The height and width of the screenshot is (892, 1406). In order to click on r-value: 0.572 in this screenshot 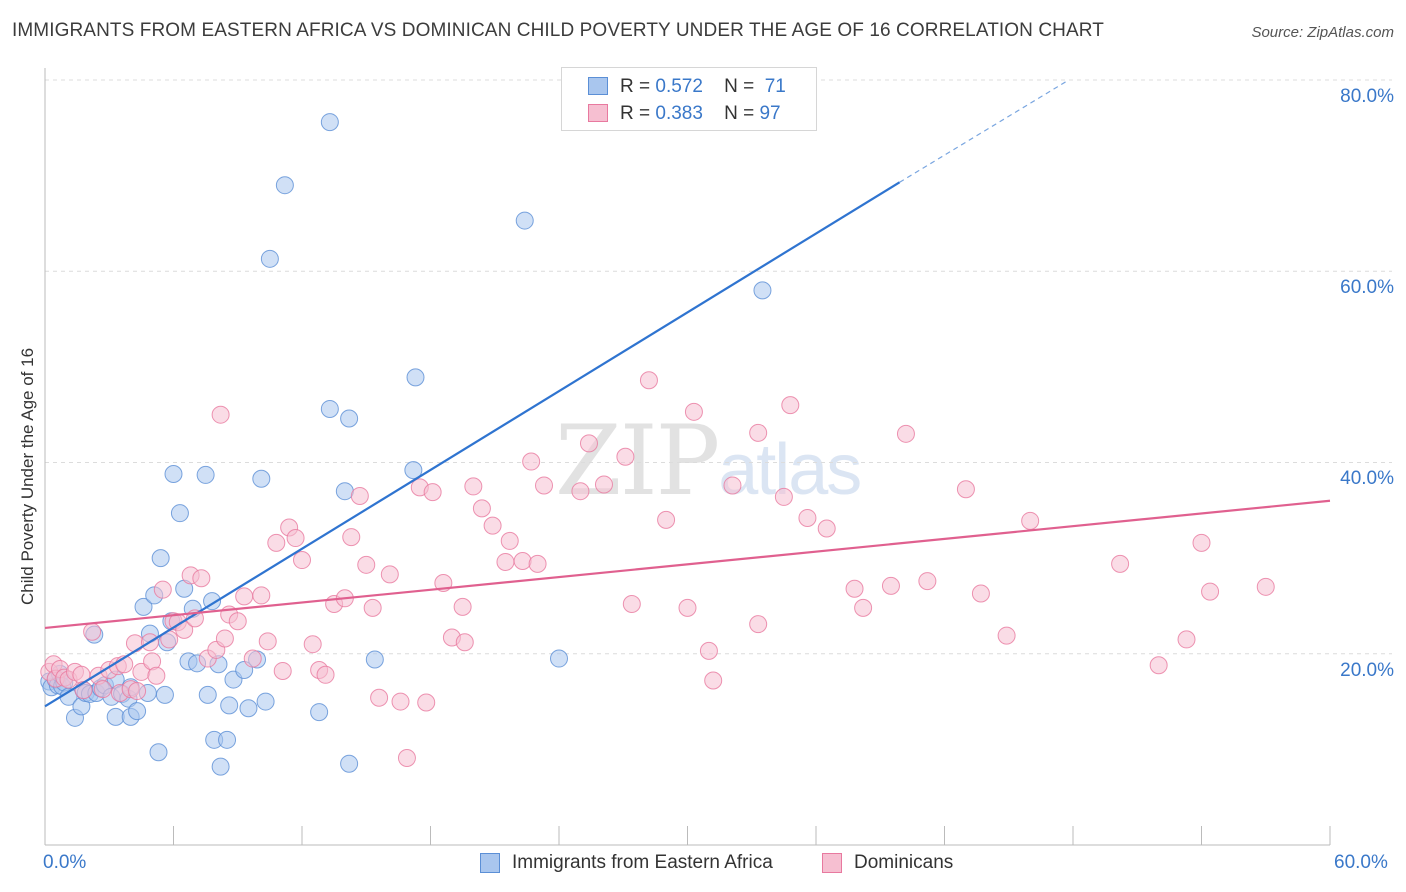, I will do `click(679, 86)`.